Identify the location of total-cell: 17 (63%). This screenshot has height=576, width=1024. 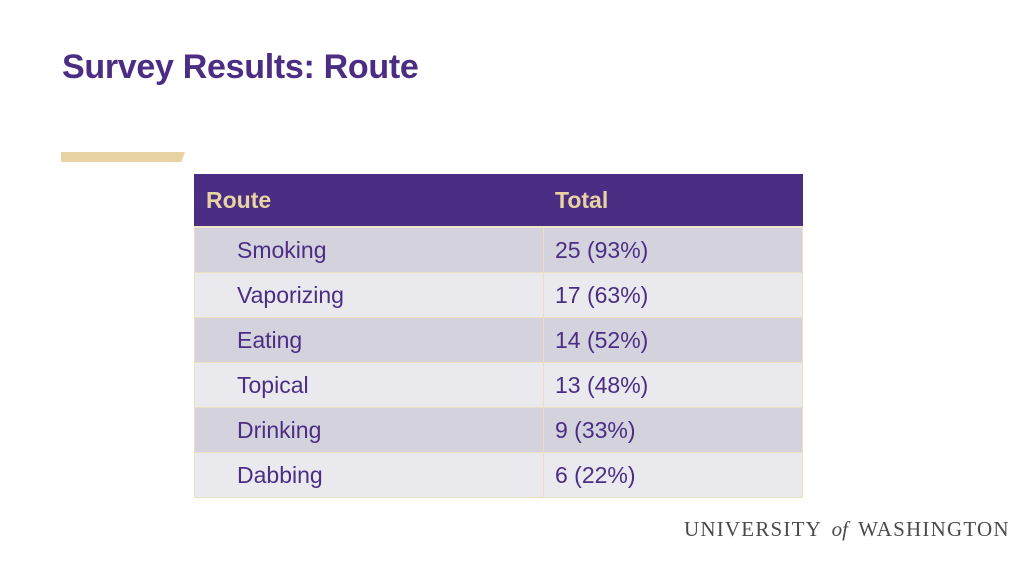
(673, 295).